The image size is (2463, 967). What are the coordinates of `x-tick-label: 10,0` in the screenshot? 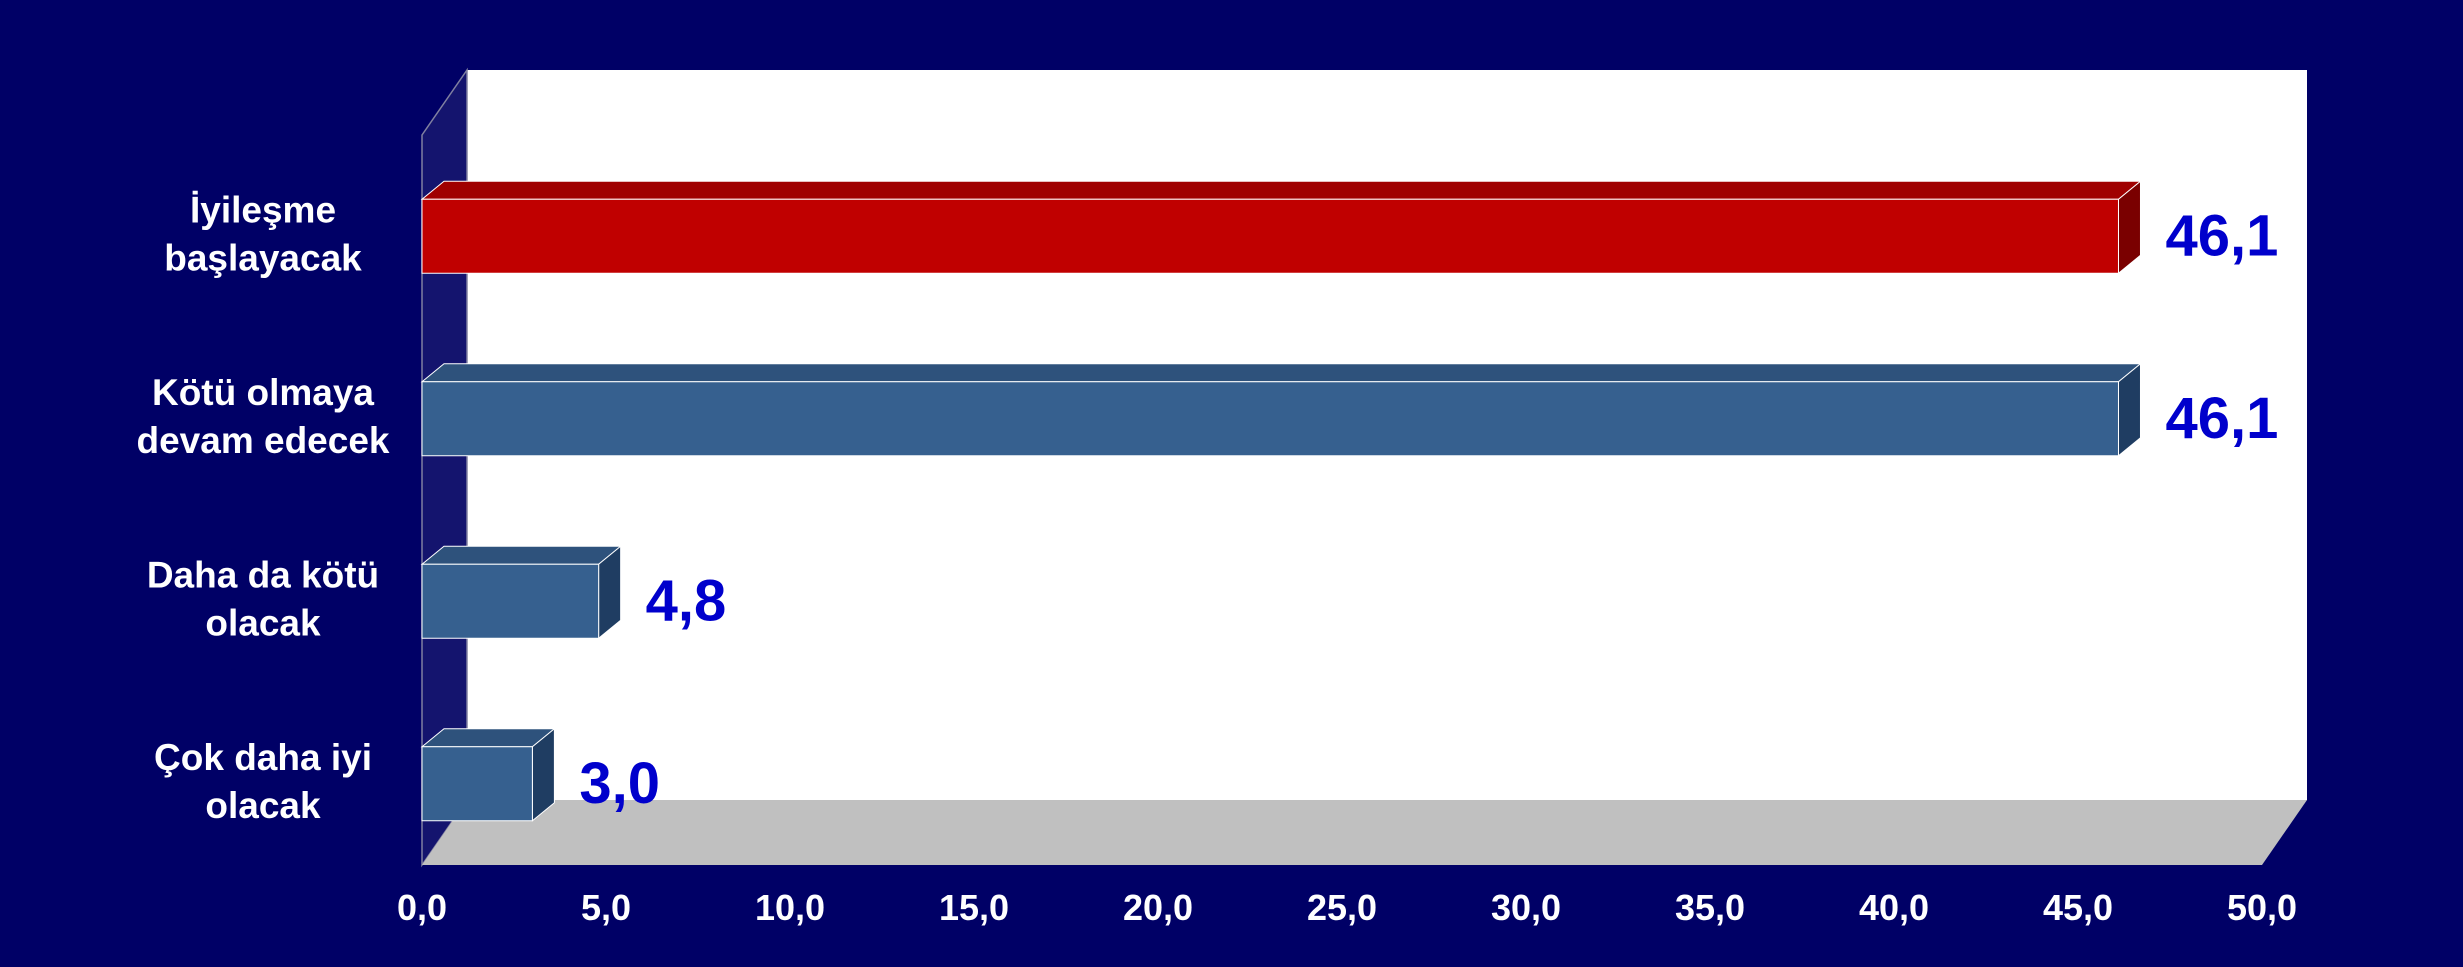 It's located at (790, 907).